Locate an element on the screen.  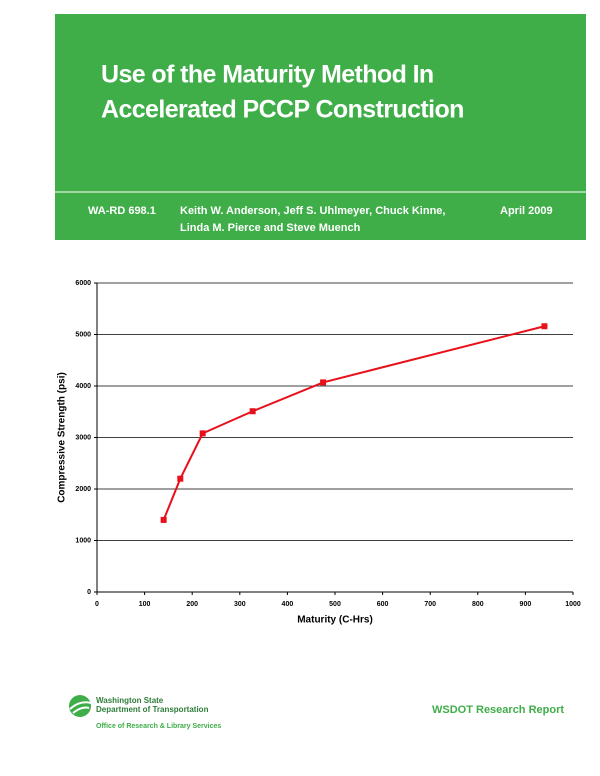
x-tick-label: 0 is located at coordinates (97, 604).